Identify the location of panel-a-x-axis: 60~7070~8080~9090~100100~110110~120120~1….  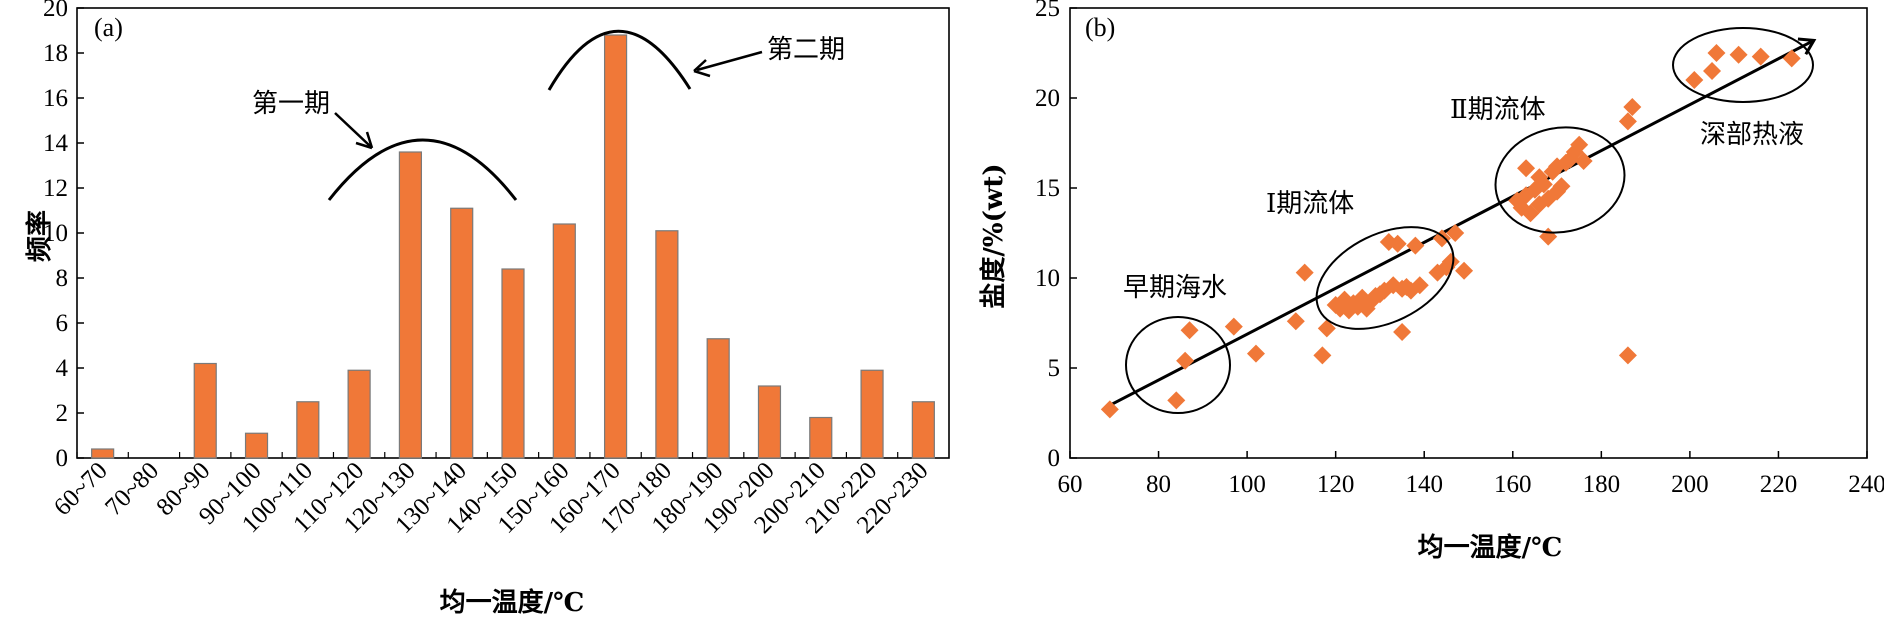
(491, 495).